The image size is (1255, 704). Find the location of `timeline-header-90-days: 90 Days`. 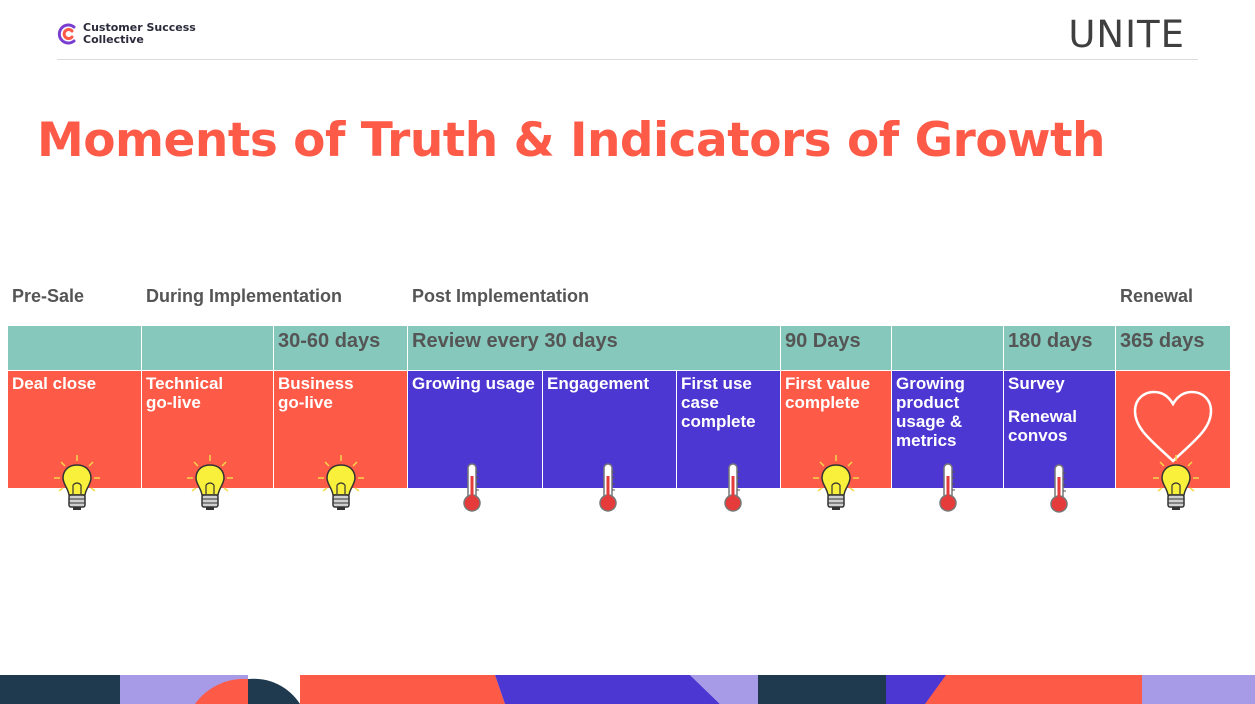

timeline-header-90-days: 90 Days is located at coordinates (836, 348).